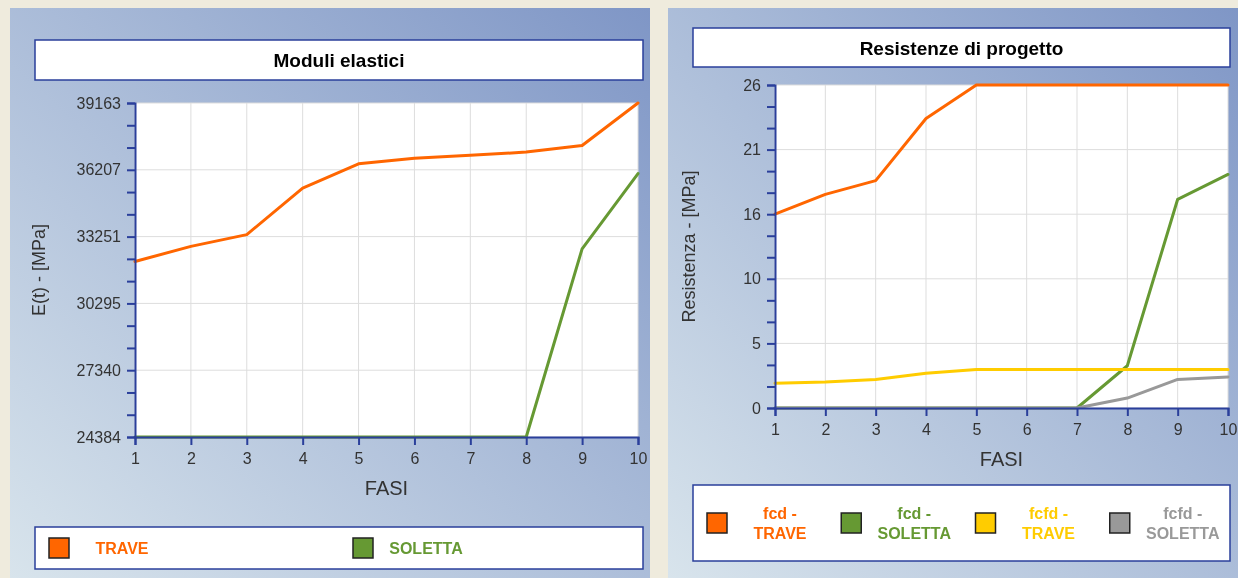  What do you see at coordinates (752, 150) in the screenshot?
I see `y-tick-label: 21` at bounding box center [752, 150].